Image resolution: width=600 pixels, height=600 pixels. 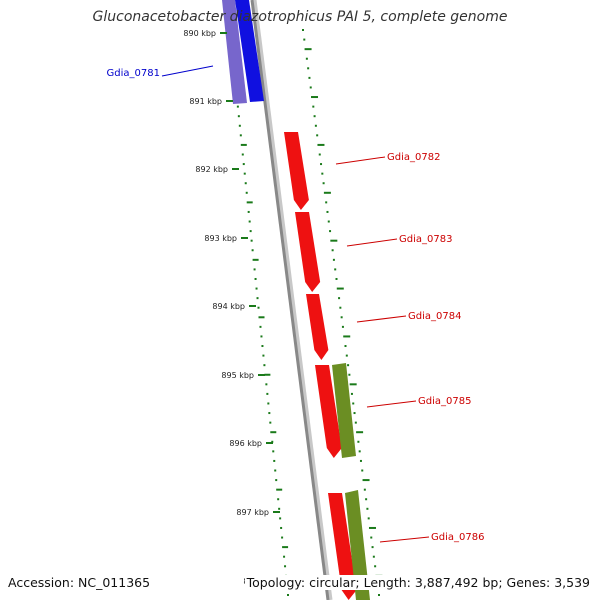 What do you see at coordinates (249, 51) in the screenshot?
I see `gene-arrow-reverse` at bounding box center [249, 51].